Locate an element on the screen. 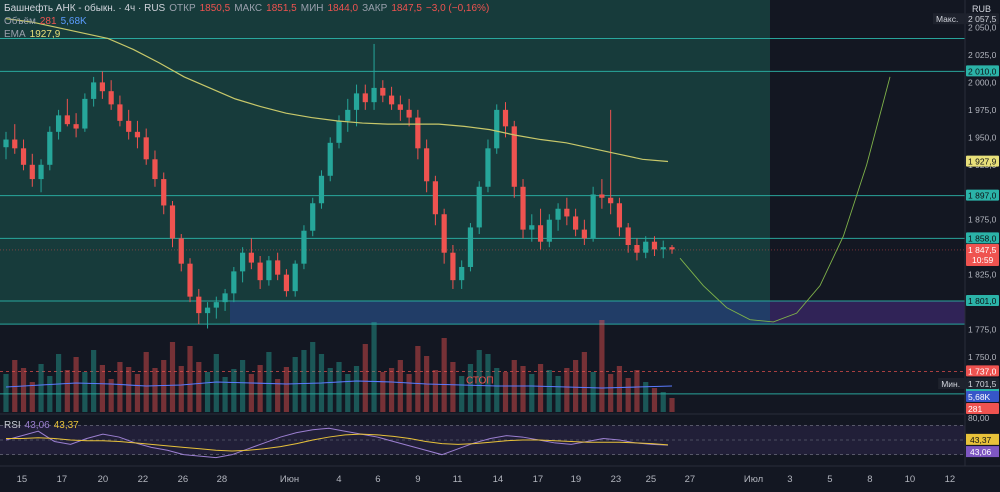 This screenshot has width=1000, height=492. price-marker-value: 2 057,5 is located at coordinates (982, 19).